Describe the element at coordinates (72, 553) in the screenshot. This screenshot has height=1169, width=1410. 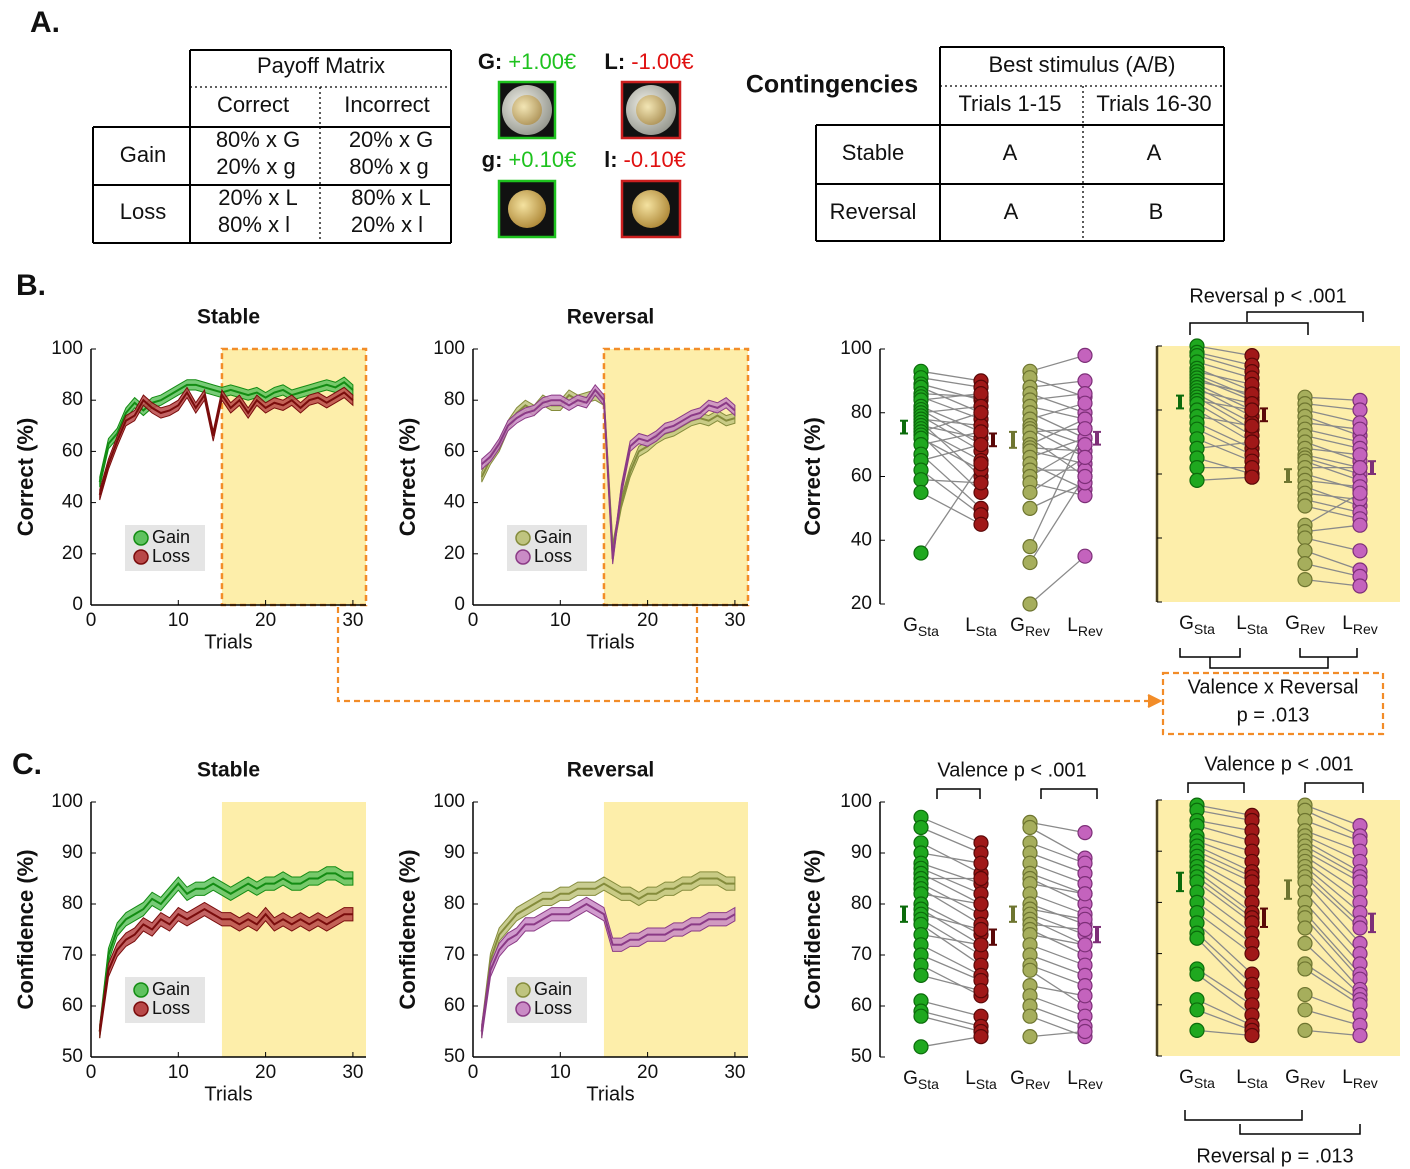
I see `y-tick-label: 20` at that location.